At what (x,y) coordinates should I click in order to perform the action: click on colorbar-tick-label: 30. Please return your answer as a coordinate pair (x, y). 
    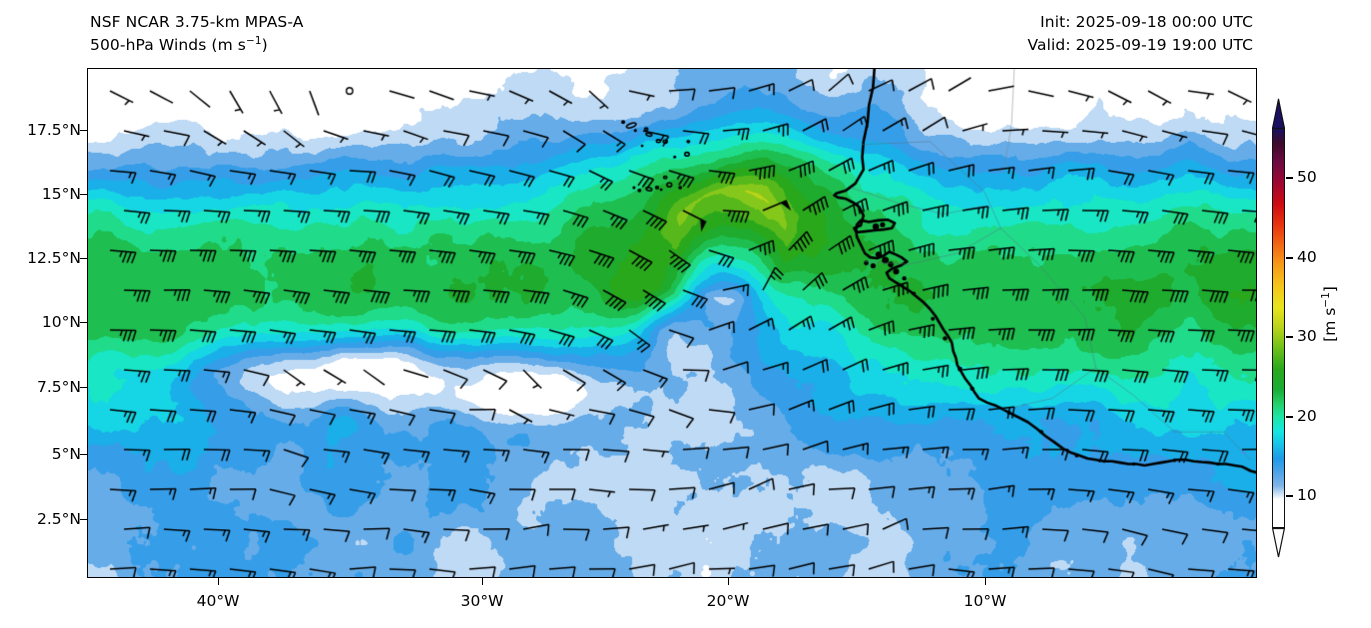
    Looking at the image, I should click on (1307, 336).